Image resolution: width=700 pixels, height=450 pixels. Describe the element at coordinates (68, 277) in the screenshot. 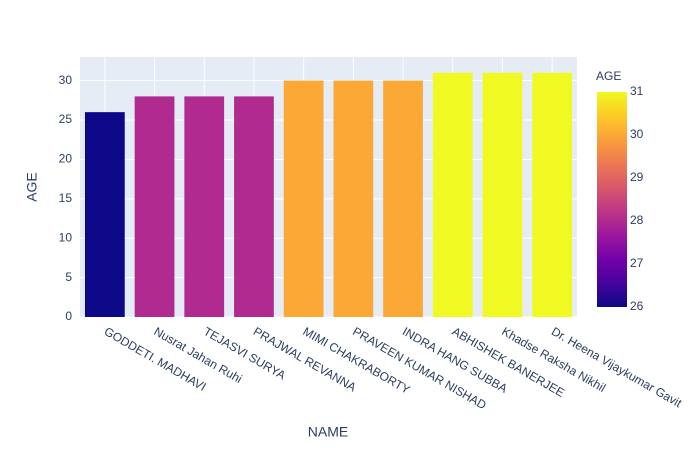

I see `y-tick-label: 5` at that location.